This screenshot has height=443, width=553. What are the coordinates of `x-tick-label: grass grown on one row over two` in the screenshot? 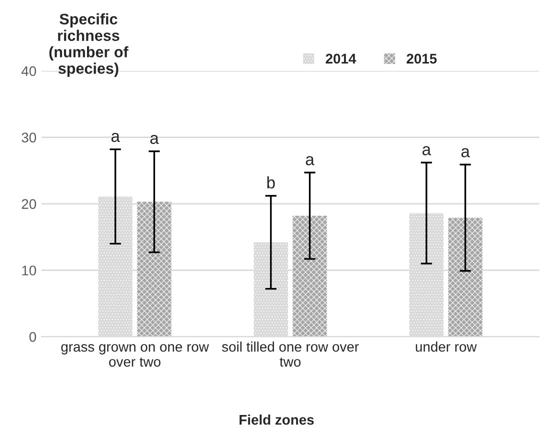 It's located at (135, 355).